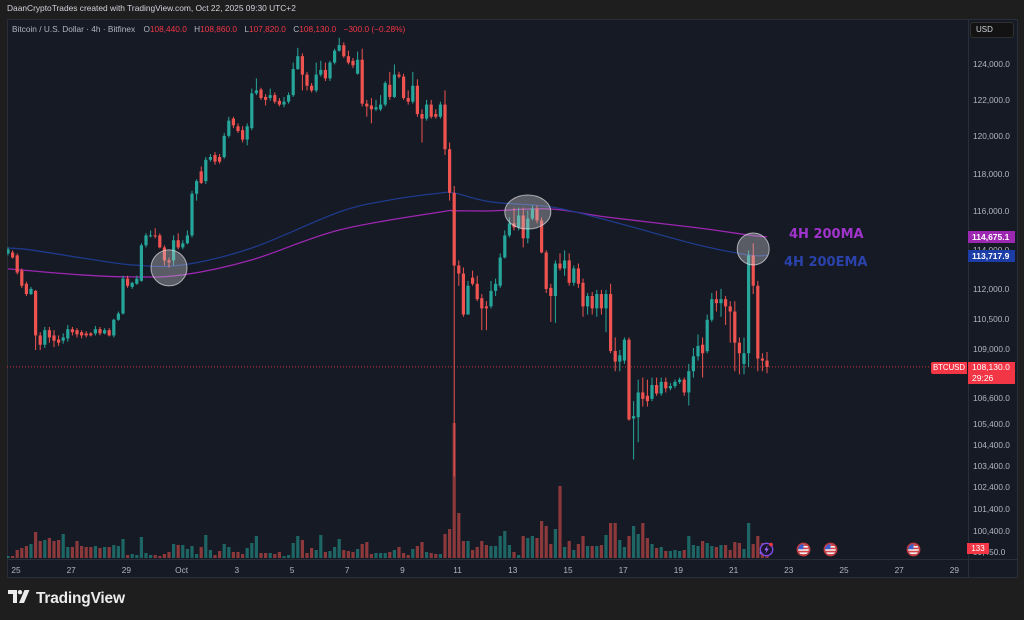 The height and width of the screenshot is (620, 1024). I want to click on tradingview-logo: TradingView, so click(66, 599).